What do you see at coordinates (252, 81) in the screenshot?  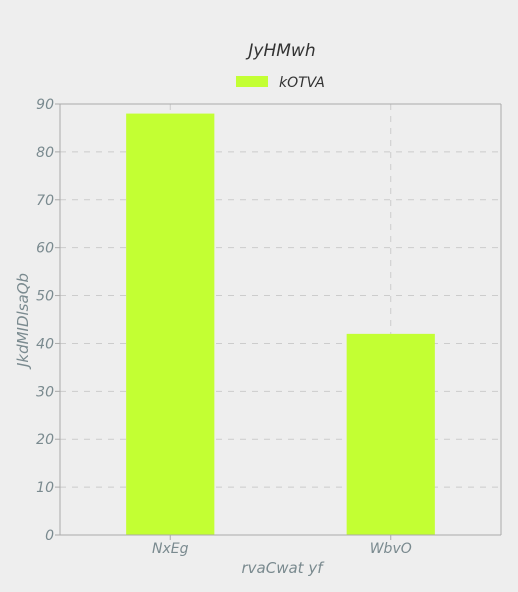 I see `legend-swatch` at bounding box center [252, 81].